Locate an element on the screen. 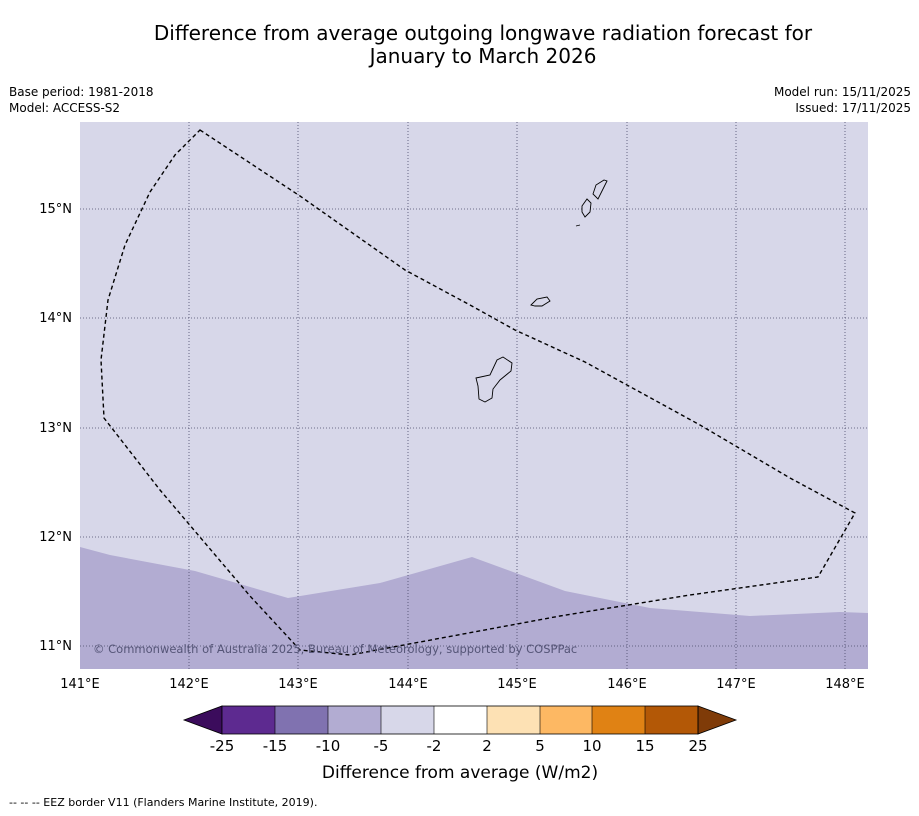 This screenshot has width=919, height=816. rota-island is located at coordinates (540, 301).